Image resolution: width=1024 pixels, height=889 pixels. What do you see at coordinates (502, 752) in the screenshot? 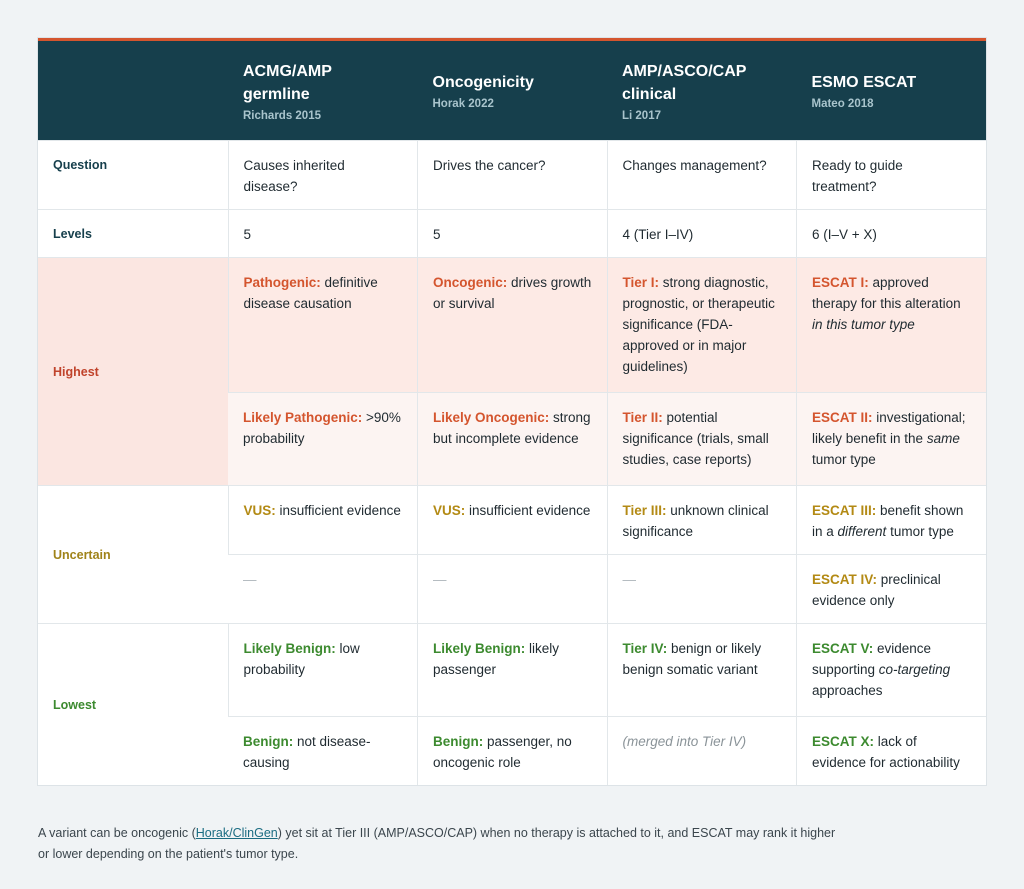
I see `cell-text: passenger, no oncogenic role` at bounding box center [502, 752].